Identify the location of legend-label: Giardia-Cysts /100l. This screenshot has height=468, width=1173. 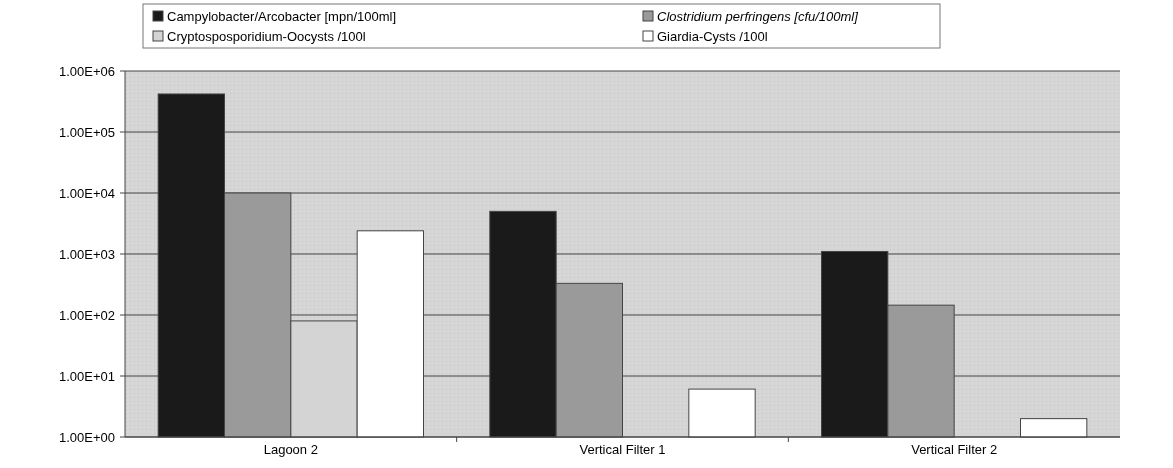
(712, 36).